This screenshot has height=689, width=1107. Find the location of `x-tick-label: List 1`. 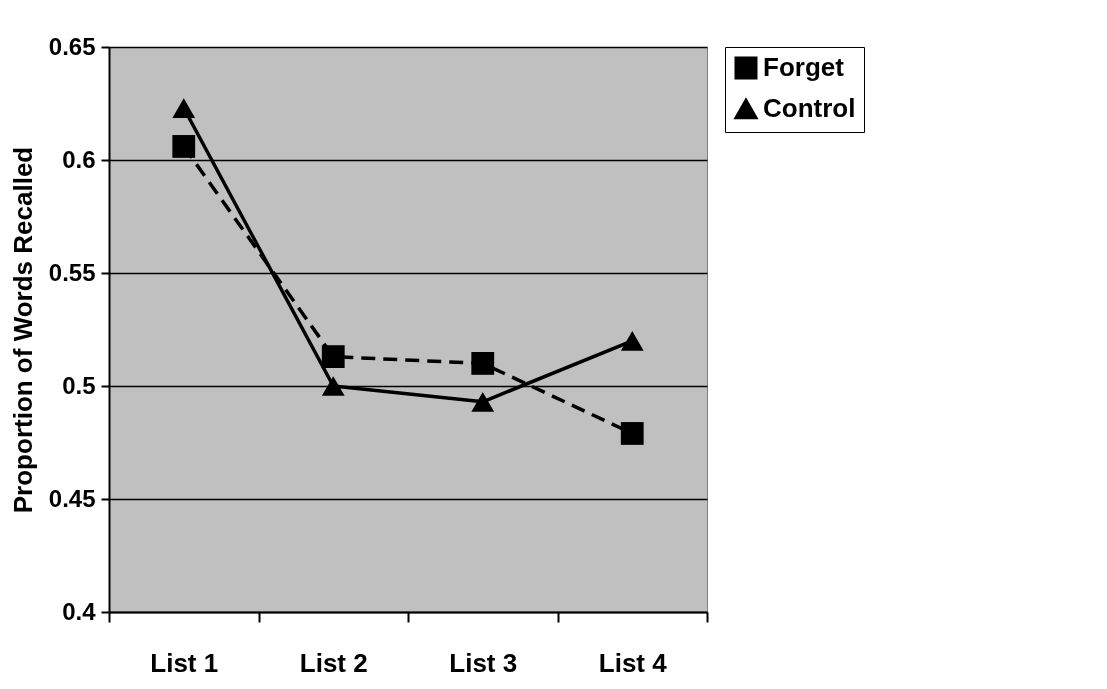

x-tick-label: List 1 is located at coordinates (184, 662).